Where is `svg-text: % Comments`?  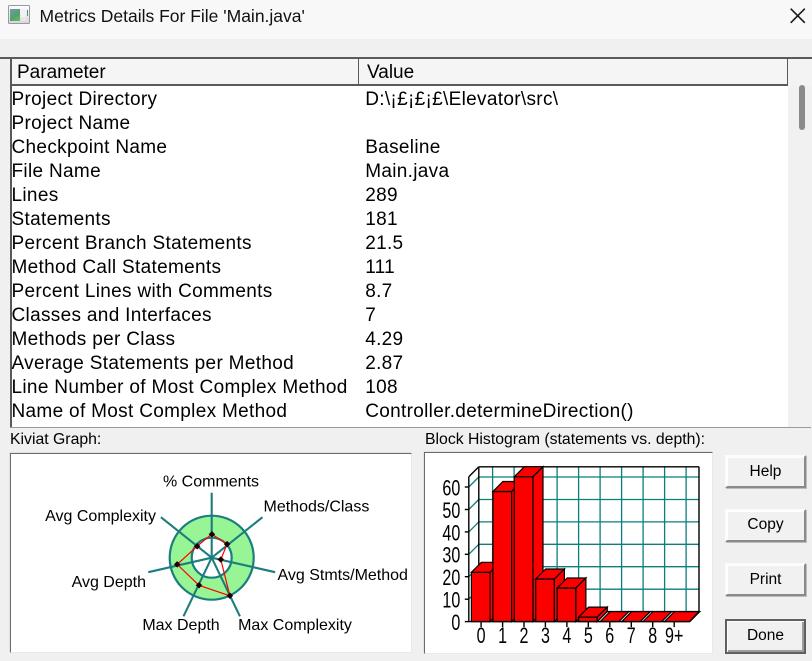
svg-text: % Comments is located at coordinates (211, 481).